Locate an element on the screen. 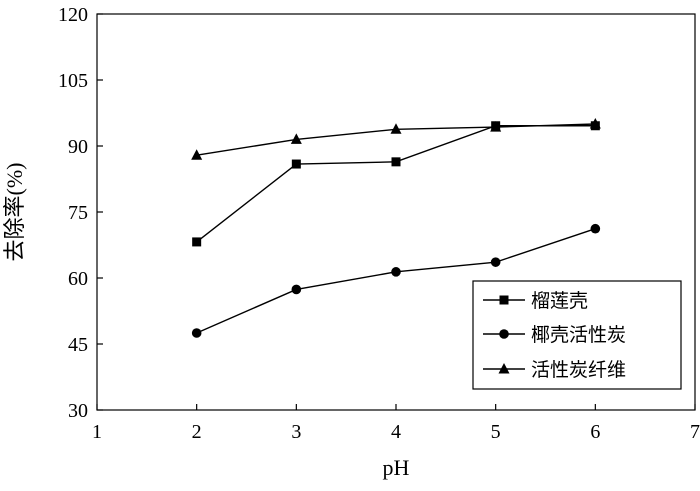 The width and height of the screenshot is (700, 491). x-tick-label: 1 is located at coordinates (97, 432).